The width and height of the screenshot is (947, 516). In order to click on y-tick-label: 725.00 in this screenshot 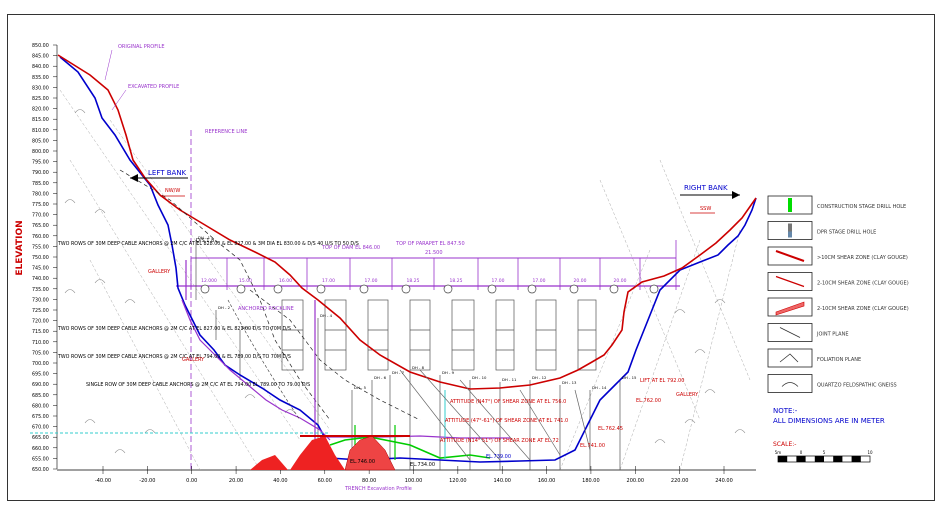, I will do `click(40, 311)`.